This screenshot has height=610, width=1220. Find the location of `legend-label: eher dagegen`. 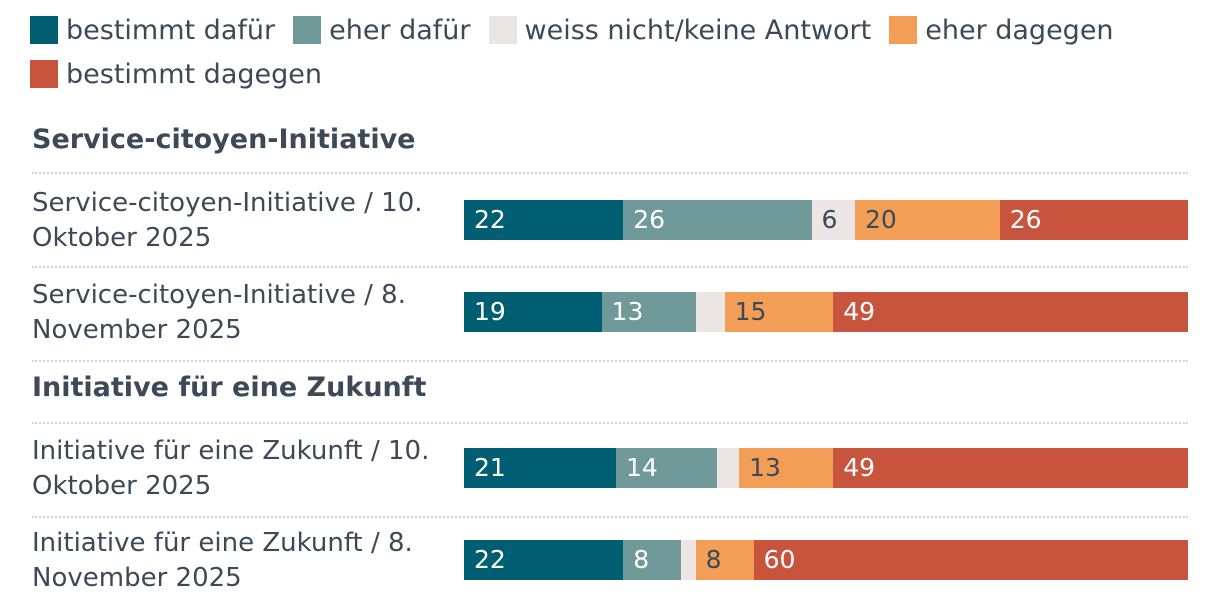

legend-label: eher dagegen is located at coordinates (1019, 30).